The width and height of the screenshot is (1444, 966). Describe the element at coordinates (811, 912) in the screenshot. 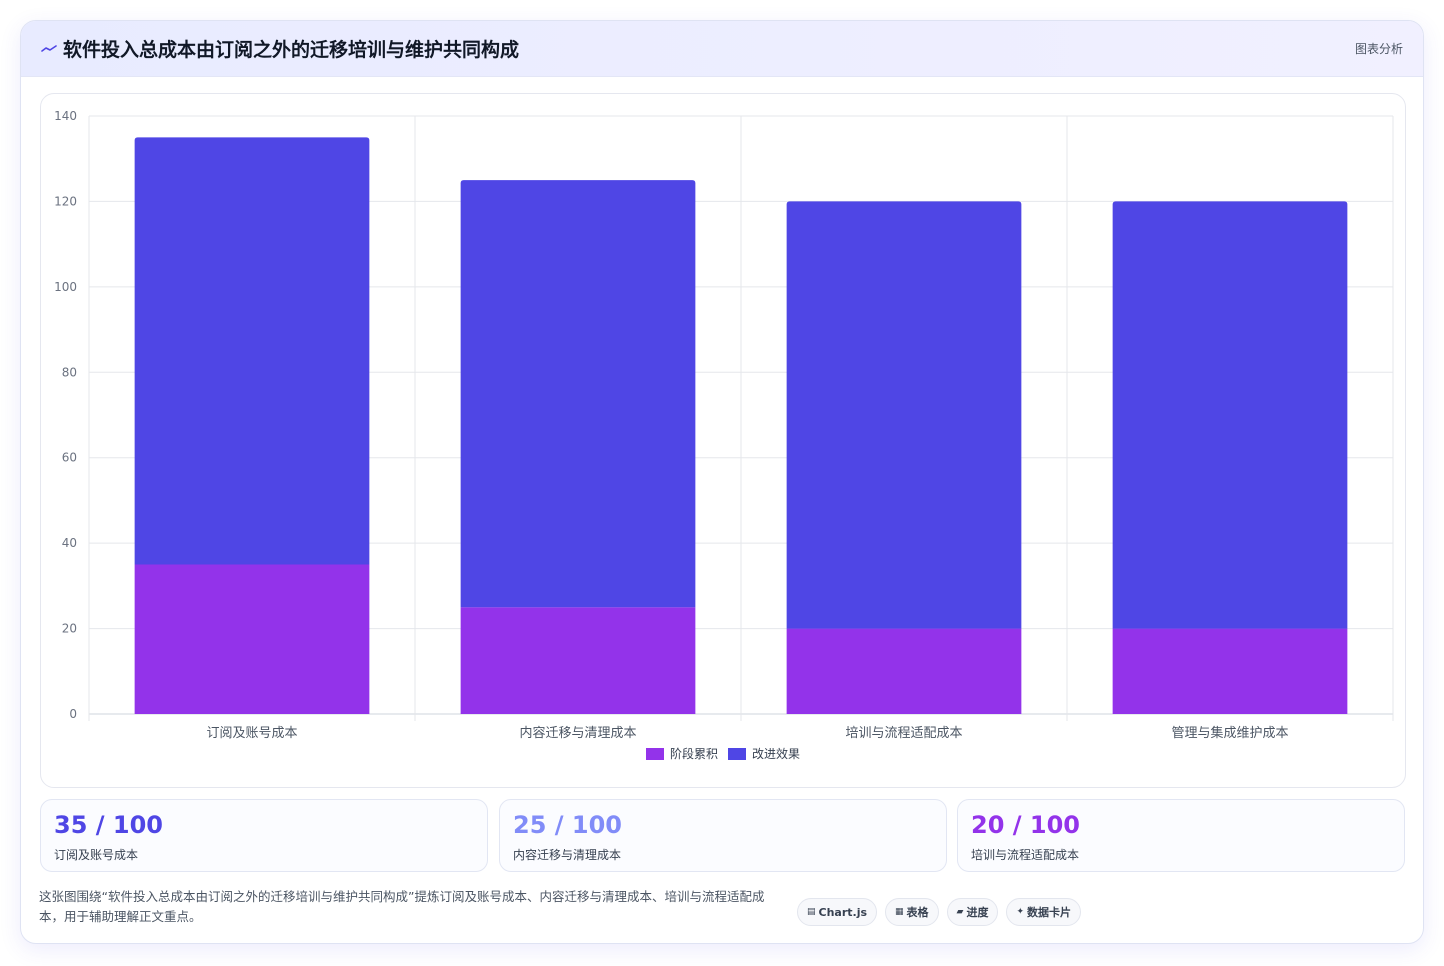

I see `chart-icon: ▤` at that location.